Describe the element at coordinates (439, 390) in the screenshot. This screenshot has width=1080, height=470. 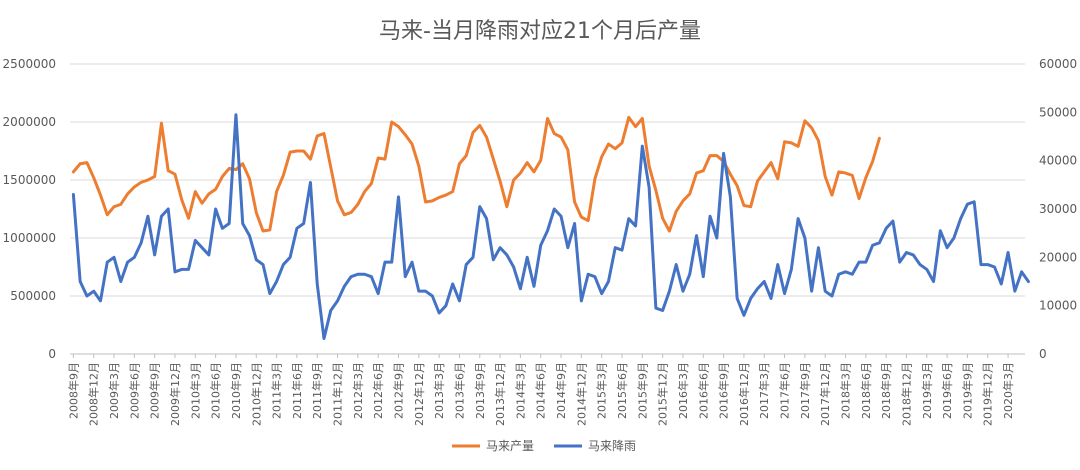
I see `x-tick-label: 2013年3月` at that location.